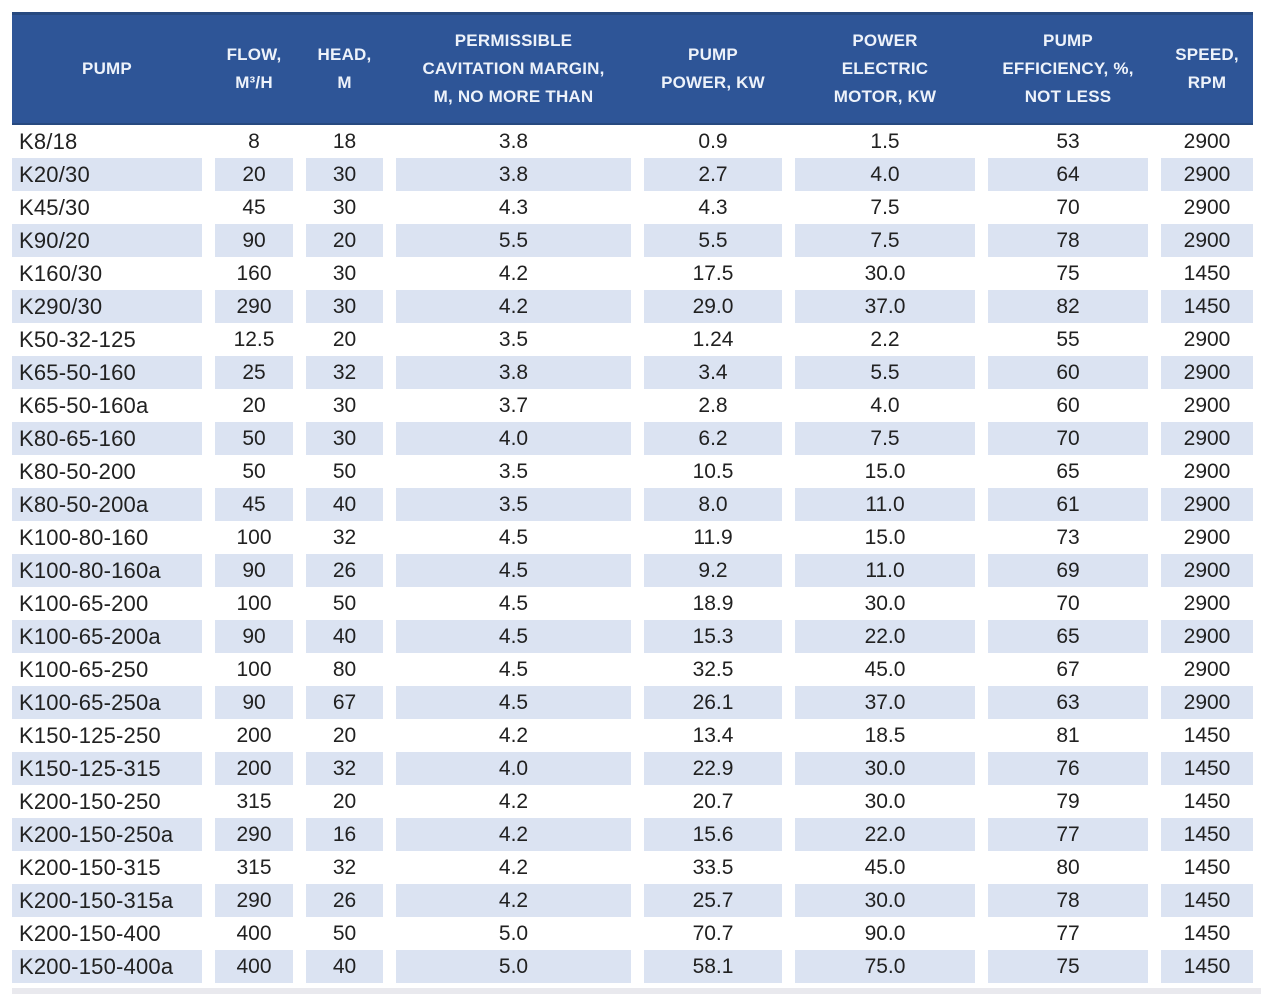 This screenshot has width=1261, height=1000. Describe the element at coordinates (344, 834) in the screenshot. I see `table-cell: 16` at that location.